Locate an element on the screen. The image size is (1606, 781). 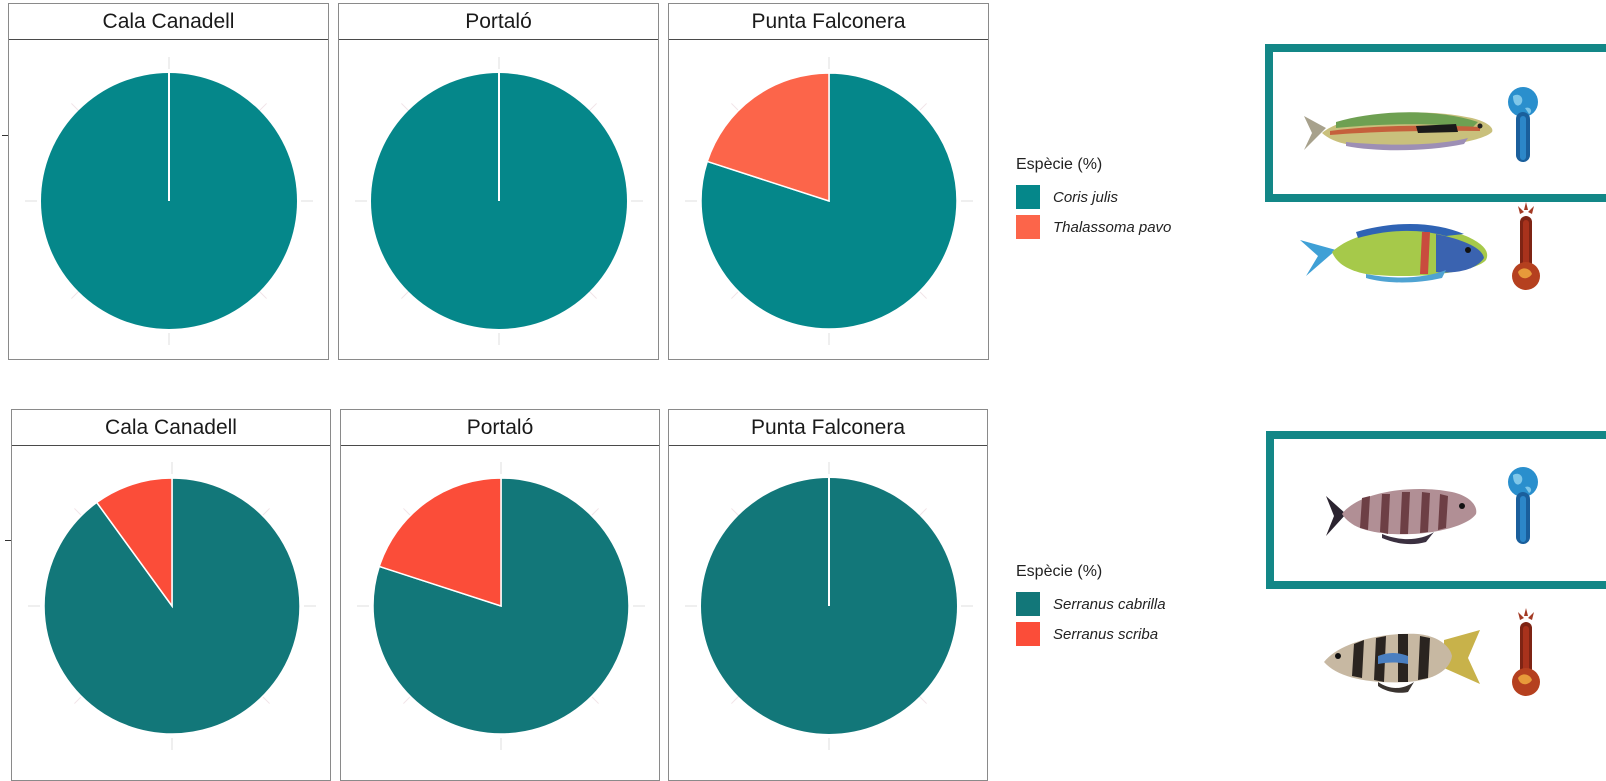
legend-label: Serranus scriba is located at coordinates (1106, 634).